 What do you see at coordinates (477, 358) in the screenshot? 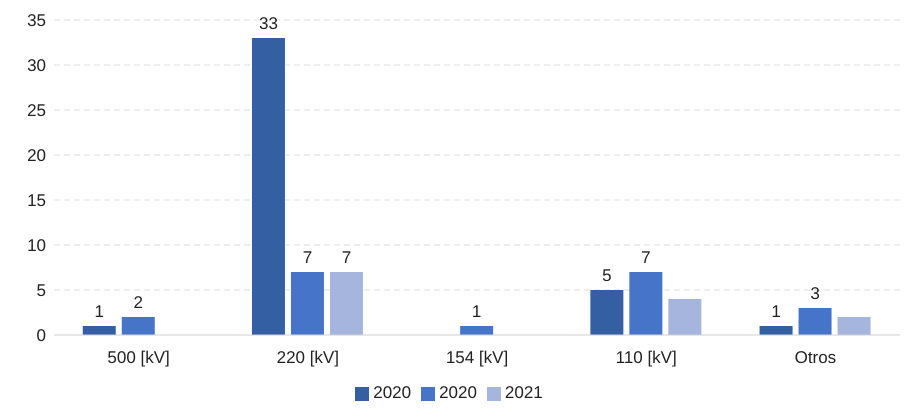
I see `x-tick-label: 154 [kV]` at bounding box center [477, 358].